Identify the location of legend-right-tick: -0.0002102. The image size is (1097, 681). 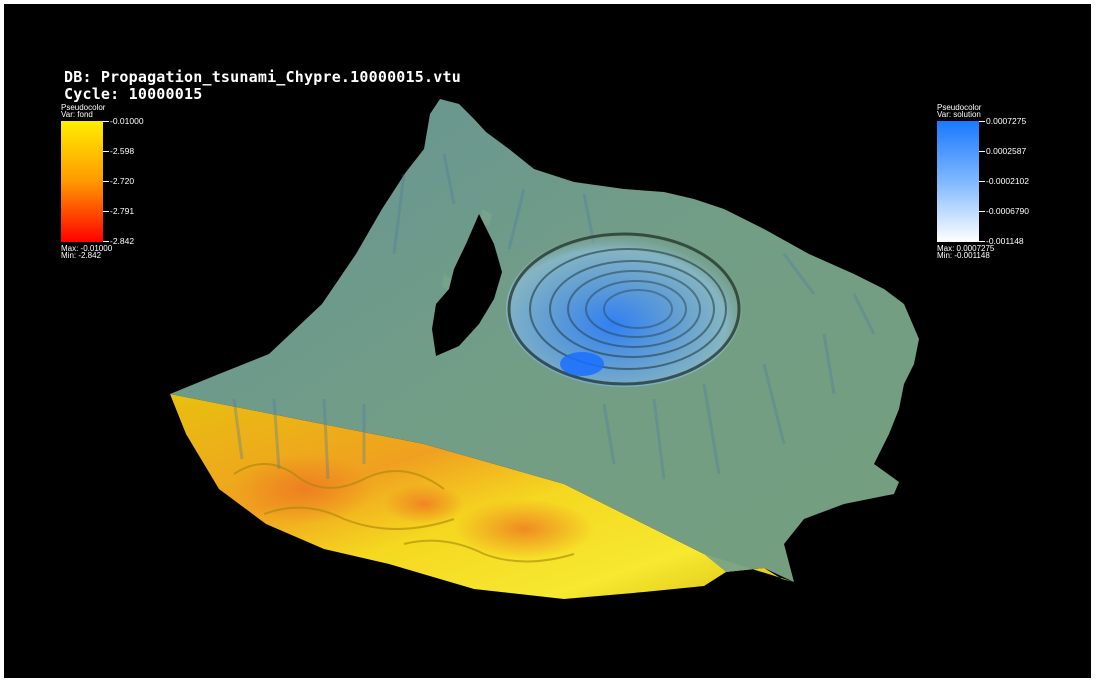
(1004, 181).